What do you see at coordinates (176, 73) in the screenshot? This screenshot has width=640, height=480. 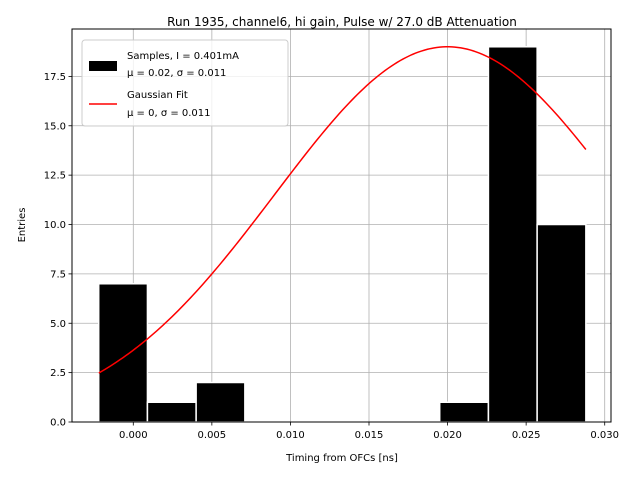 I see `legend-samples-stats: μ = 0.02, σ = 0.011` at bounding box center [176, 73].